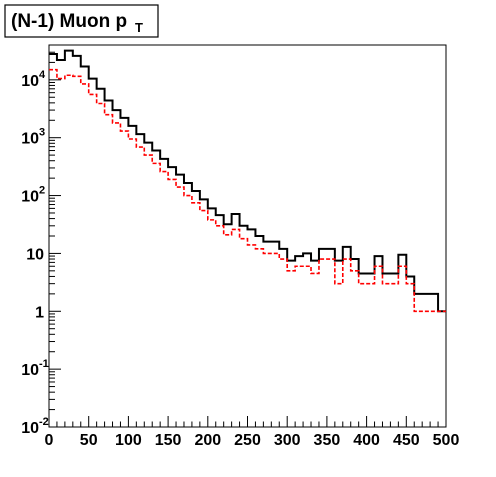 The width and height of the screenshot is (496, 477). I want to click on x-tick-label: 150, so click(168, 440).